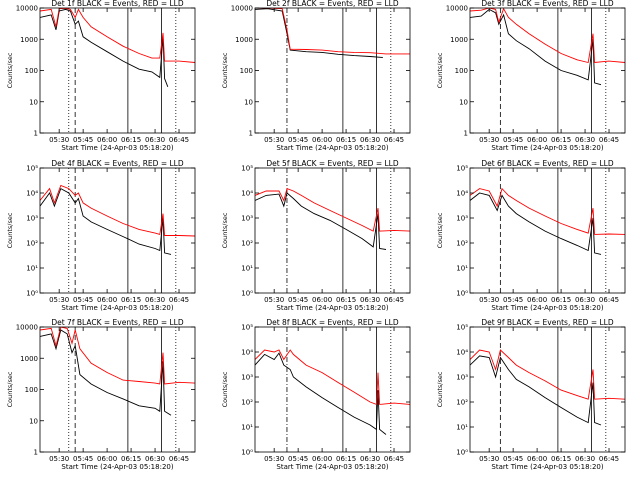 The image size is (640, 480). What do you see at coordinates (117, 4) in the screenshot?
I see `chart-title: Det 1f BLACK = Events, RED = LLD` at bounding box center [117, 4].